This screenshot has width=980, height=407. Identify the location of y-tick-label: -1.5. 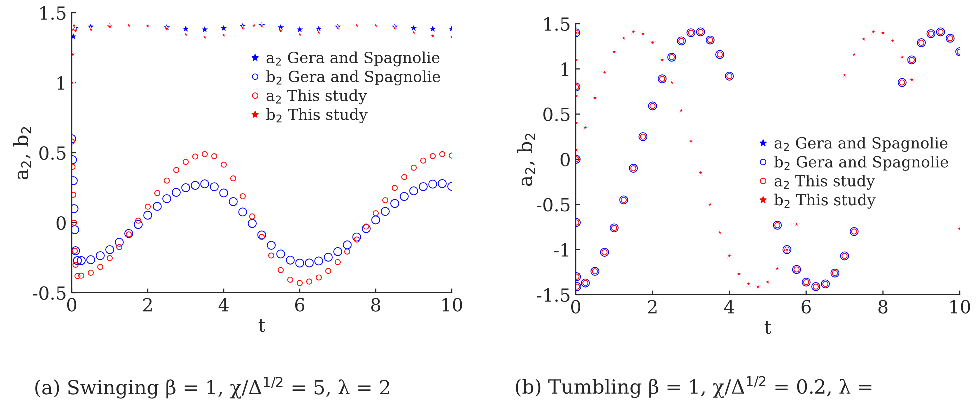
(553, 295).